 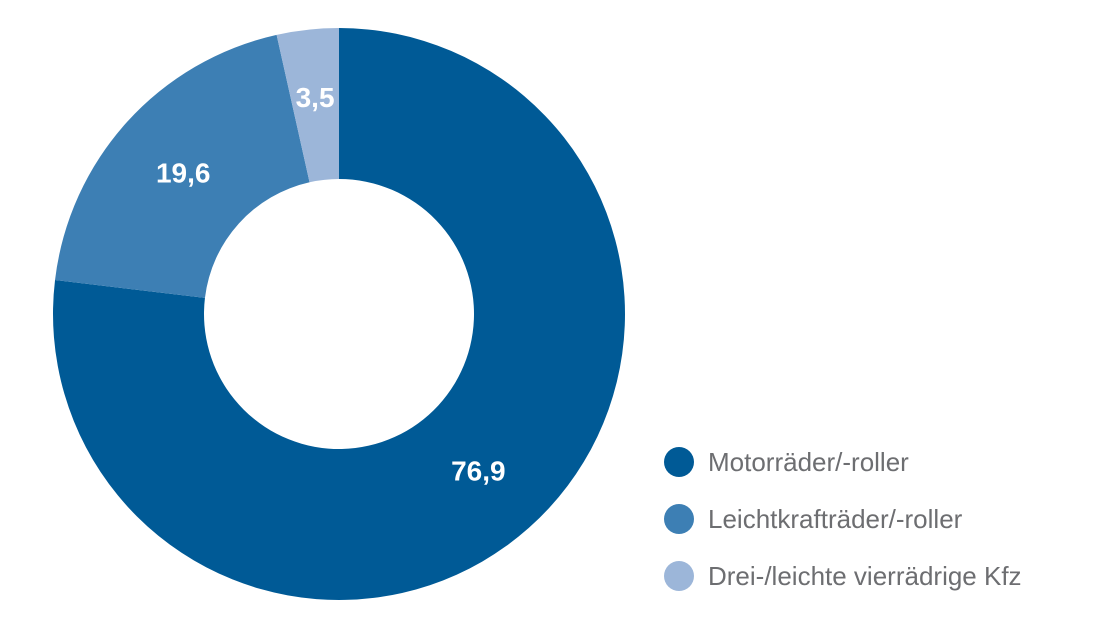 What do you see at coordinates (679, 576) in the screenshot?
I see `legend-swatch-drei-vierraedrige` at bounding box center [679, 576].